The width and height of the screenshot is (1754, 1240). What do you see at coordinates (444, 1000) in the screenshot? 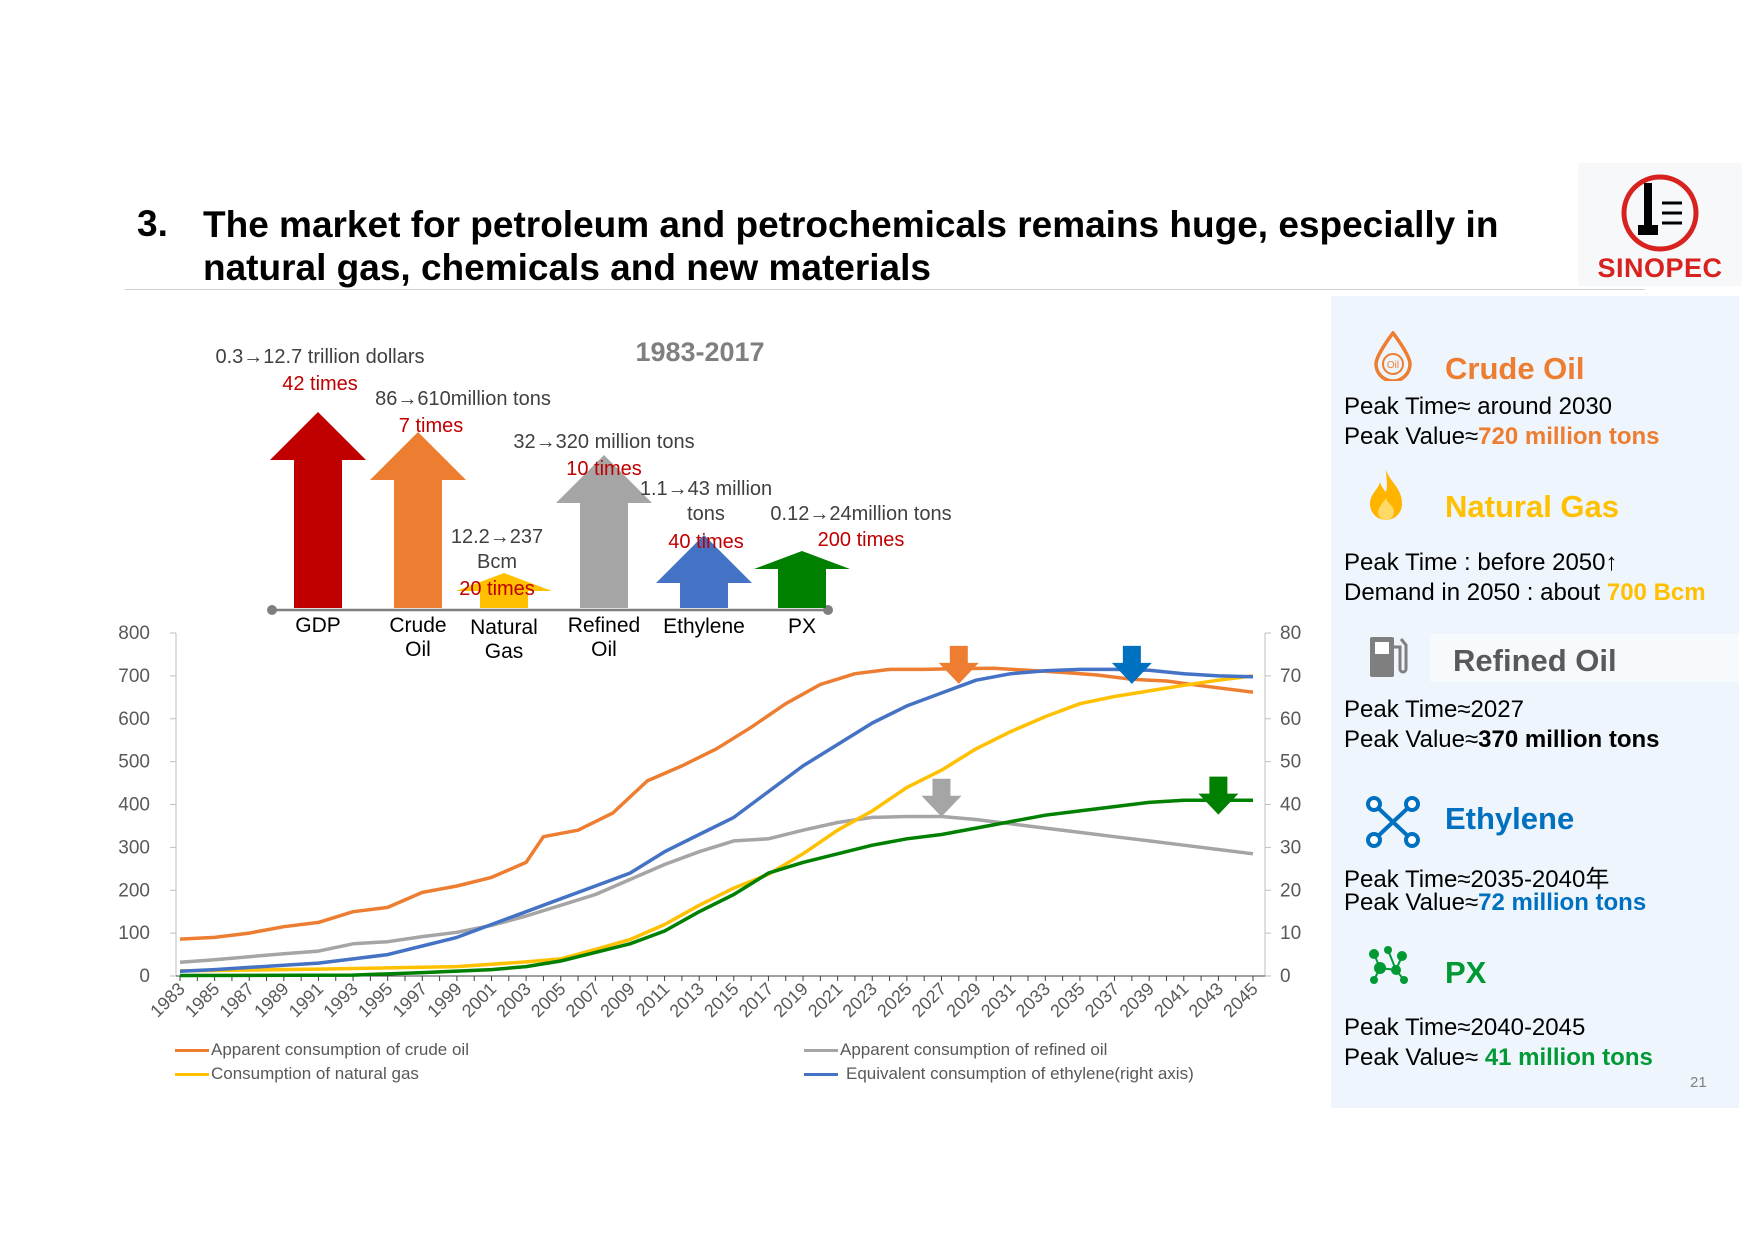
I see `x-tick-label: 1999` at bounding box center [444, 1000].